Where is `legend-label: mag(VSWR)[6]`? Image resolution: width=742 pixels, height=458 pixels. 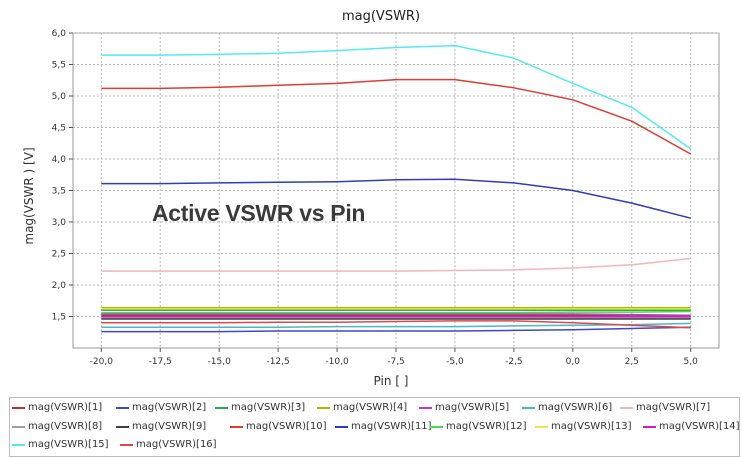 legend-label: mag(VSWR)[6] is located at coordinates (575, 407).